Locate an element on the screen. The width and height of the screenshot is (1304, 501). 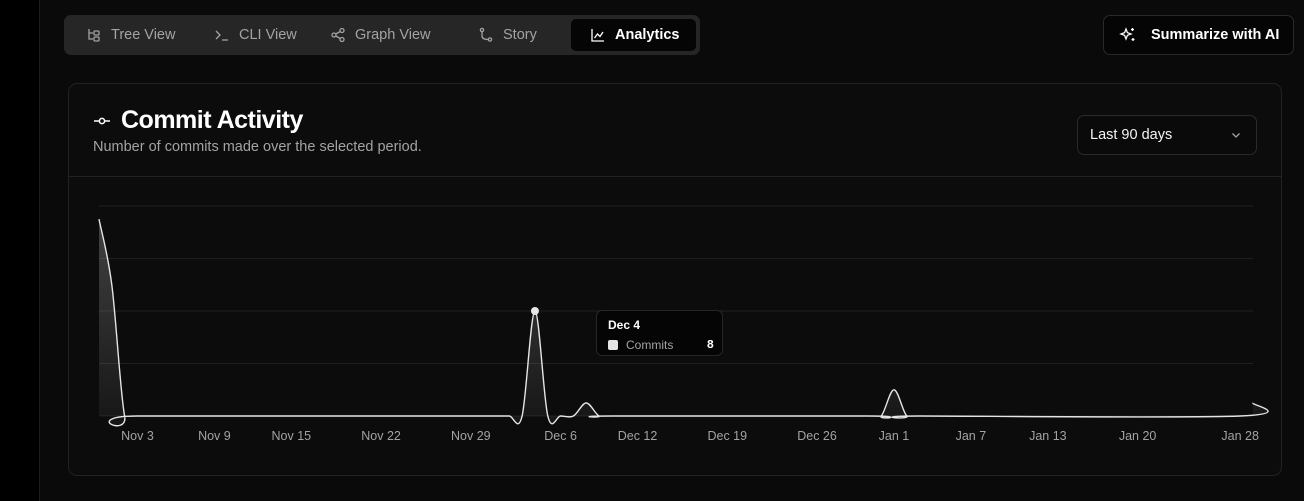
x-tick-label: Dec 26 is located at coordinates (817, 436).